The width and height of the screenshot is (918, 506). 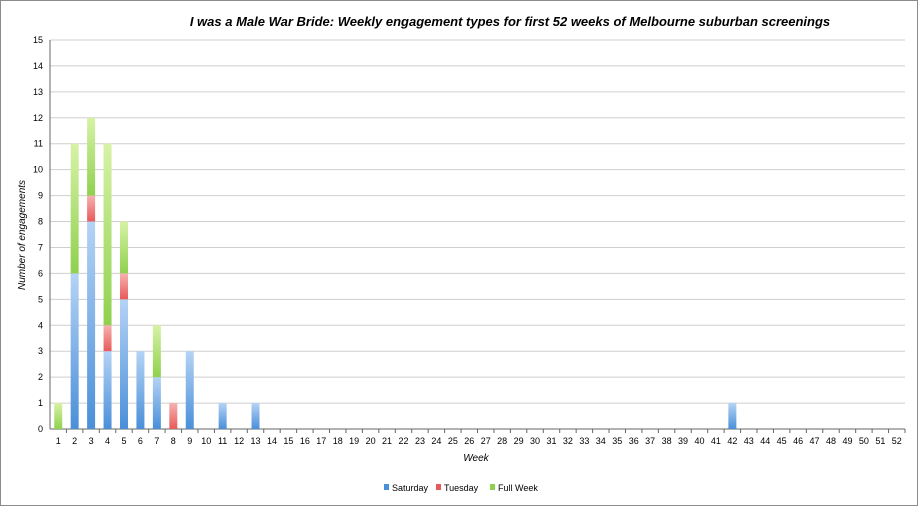 I want to click on x-tick-label: 51, so click(x=880, y=441).